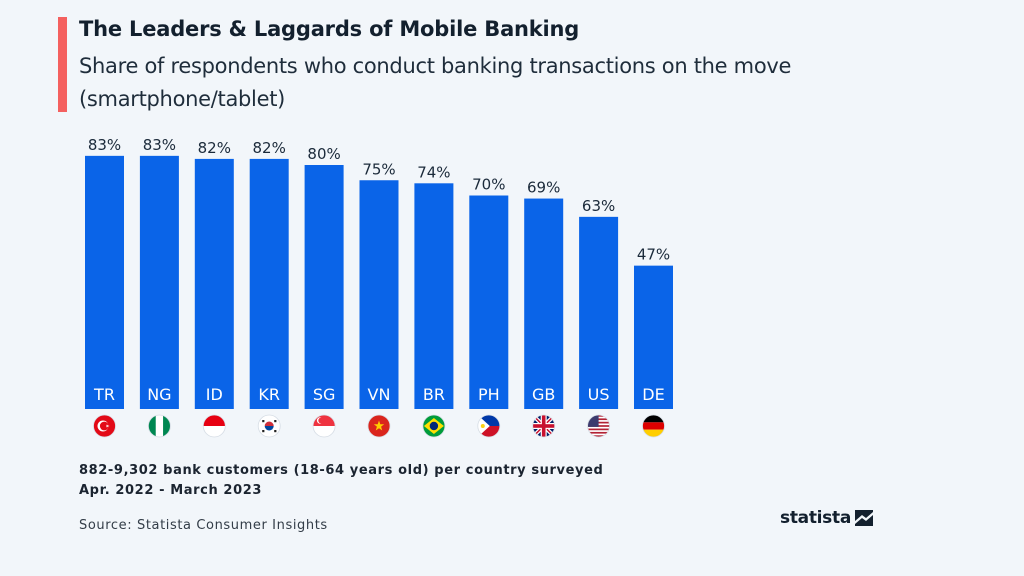 This screenshot has width=1024, height=576. What do you see at coordinates (104, 282) in the screenshot?
I see `bar-tr` at bounding box center [104, 282].